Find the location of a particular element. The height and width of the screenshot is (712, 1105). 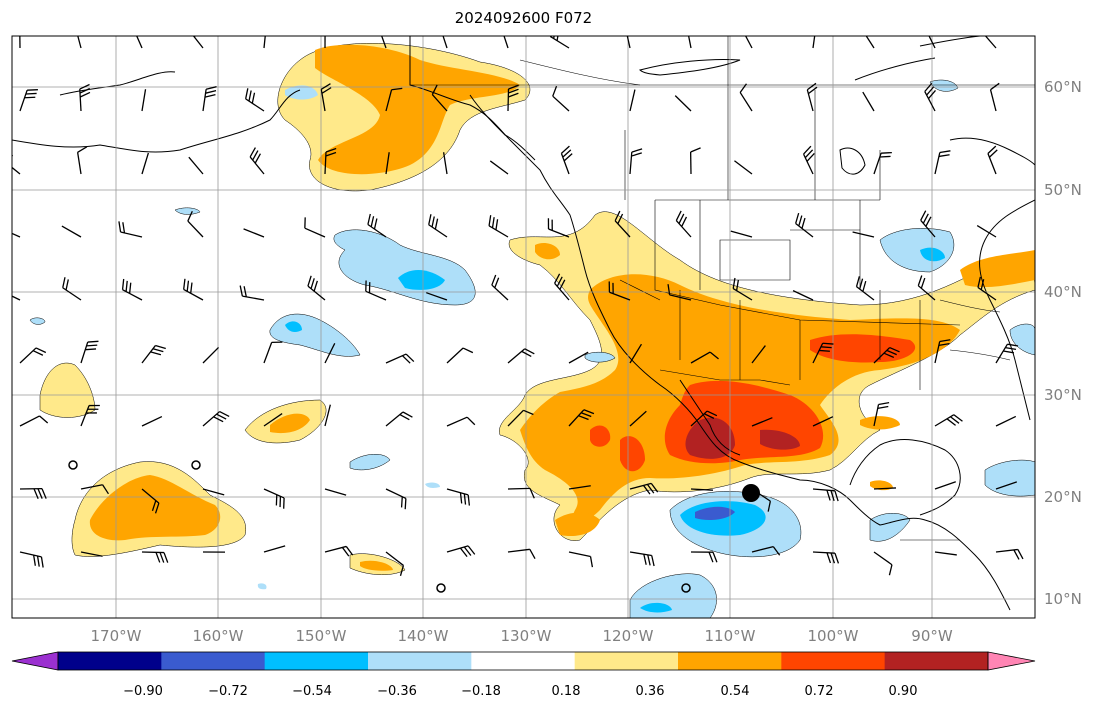

lat-label-40n: 40°N is located at coordinates (1063, 292).